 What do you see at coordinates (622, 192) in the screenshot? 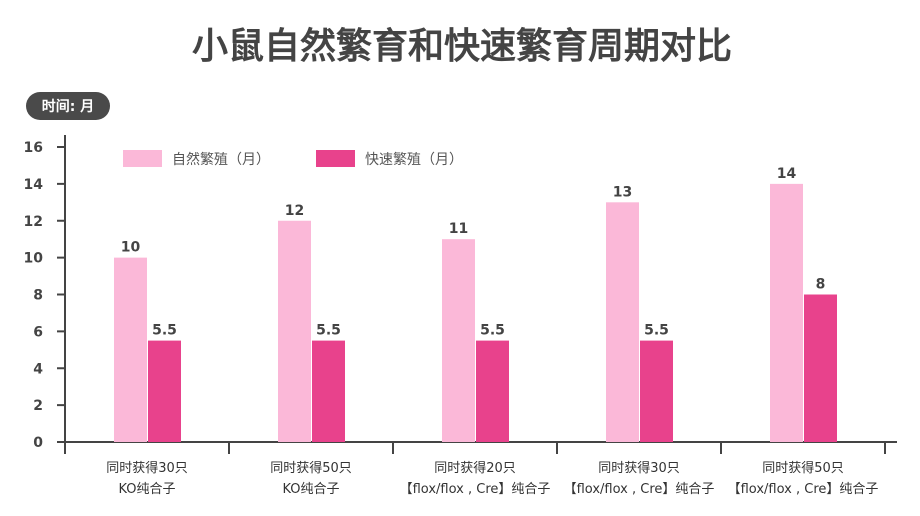
I see `data-label: 13` at bounding box center [622, 192].